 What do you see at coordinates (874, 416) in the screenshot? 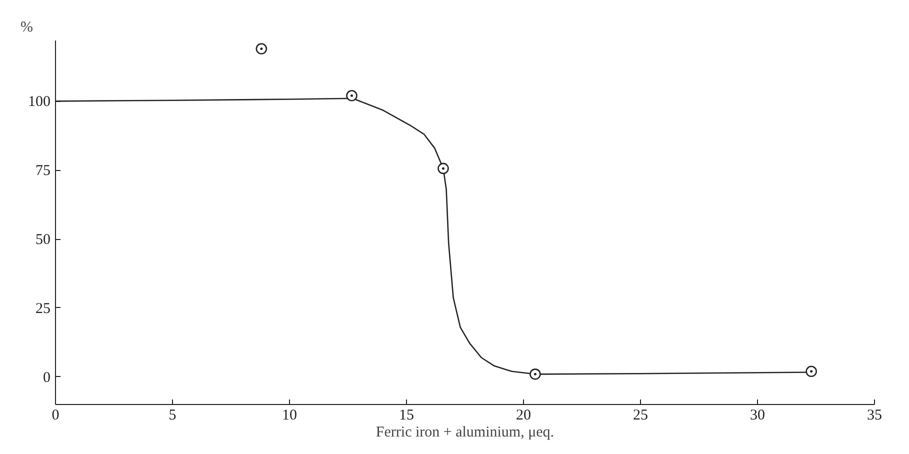
I see `x-tick-label: 35` at bounding box center [874, 416].